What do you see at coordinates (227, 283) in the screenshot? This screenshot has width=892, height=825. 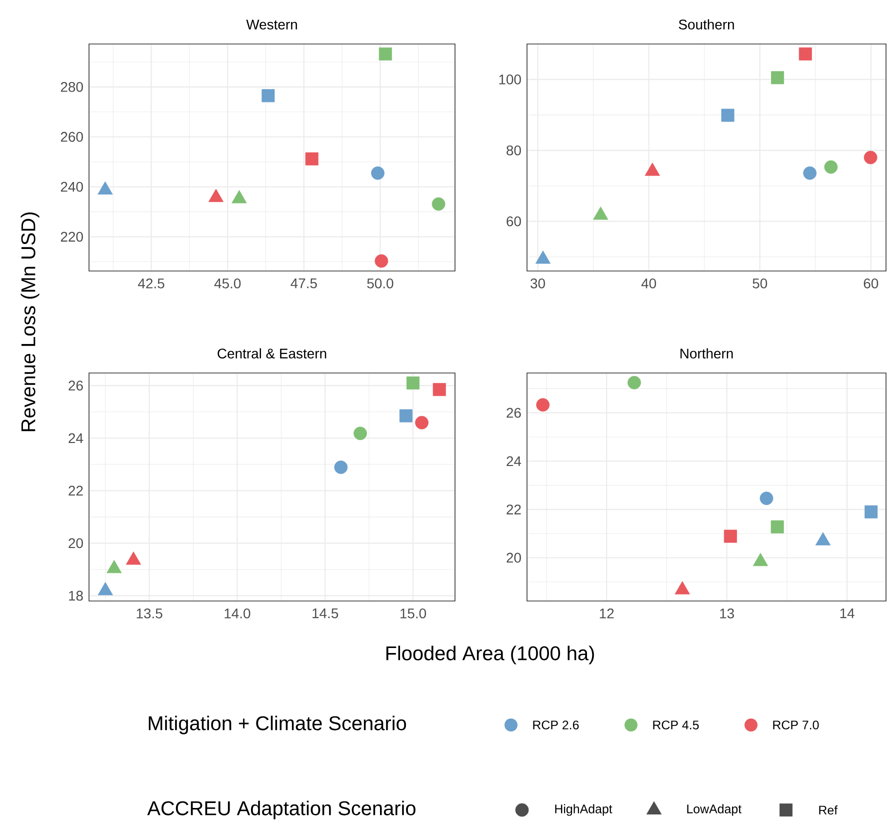 I see `x-tick-label: 45.0` at bounding box center [227, 283].